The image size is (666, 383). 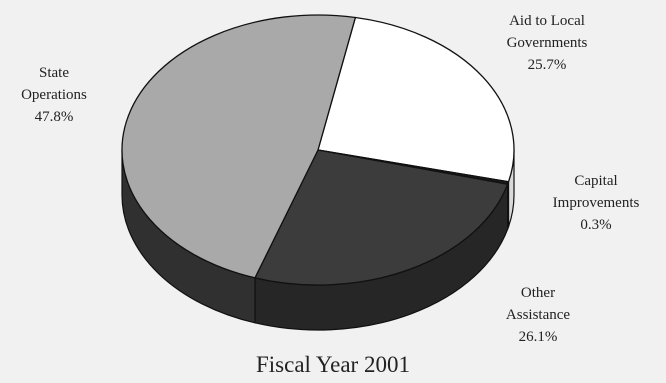 I want to click on slice-label-other-assistance: Other Assistance 26.1%, so click(x=538, y=315).